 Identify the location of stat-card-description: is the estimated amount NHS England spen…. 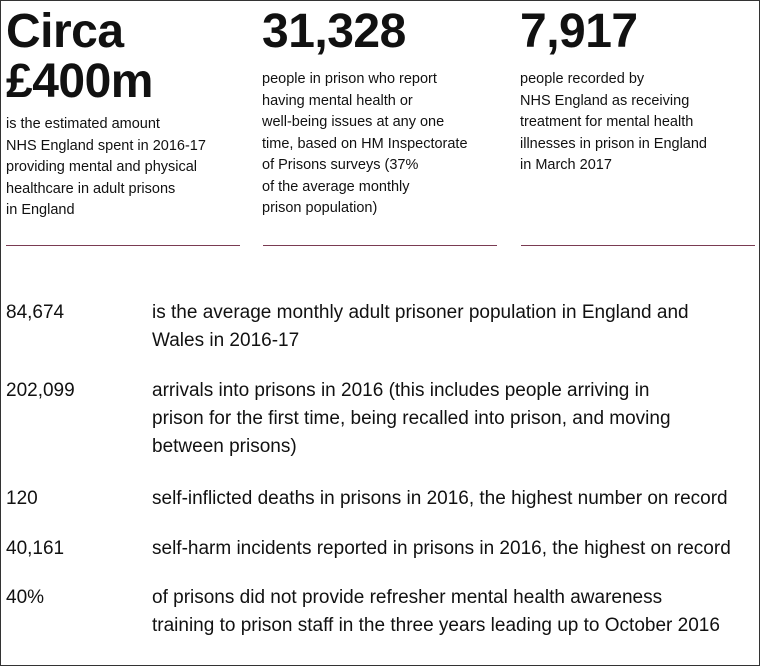
(106, 167).